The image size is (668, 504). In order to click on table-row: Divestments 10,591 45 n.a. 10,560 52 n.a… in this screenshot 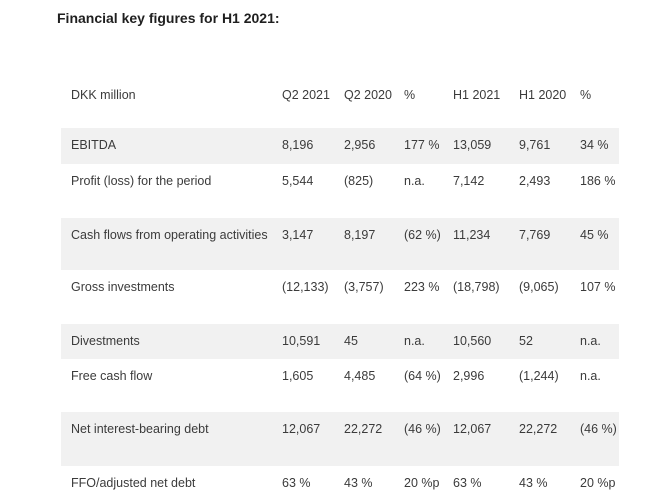, I will do `click(340, 341)`.